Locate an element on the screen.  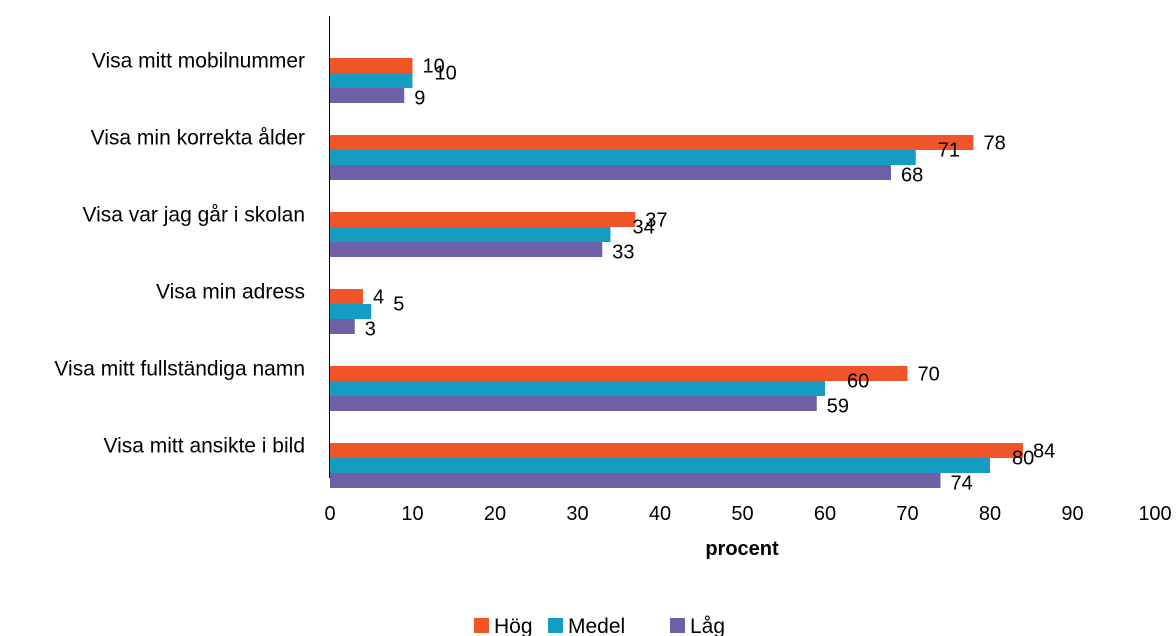
x-tick-label: 90 is located at coordinates (1072, 514).